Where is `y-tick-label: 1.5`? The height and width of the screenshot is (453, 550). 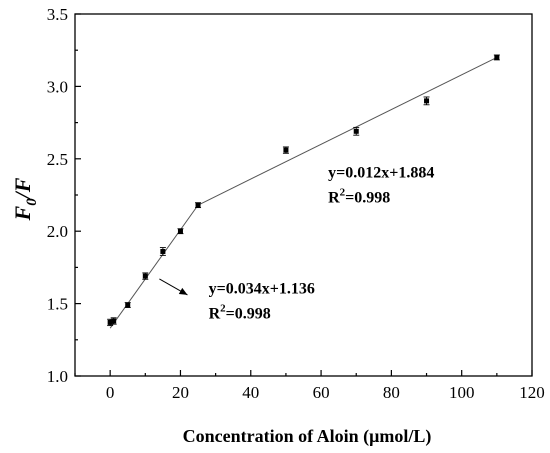 y-tick-label: 1.5 is located at coordinates (57, 304).